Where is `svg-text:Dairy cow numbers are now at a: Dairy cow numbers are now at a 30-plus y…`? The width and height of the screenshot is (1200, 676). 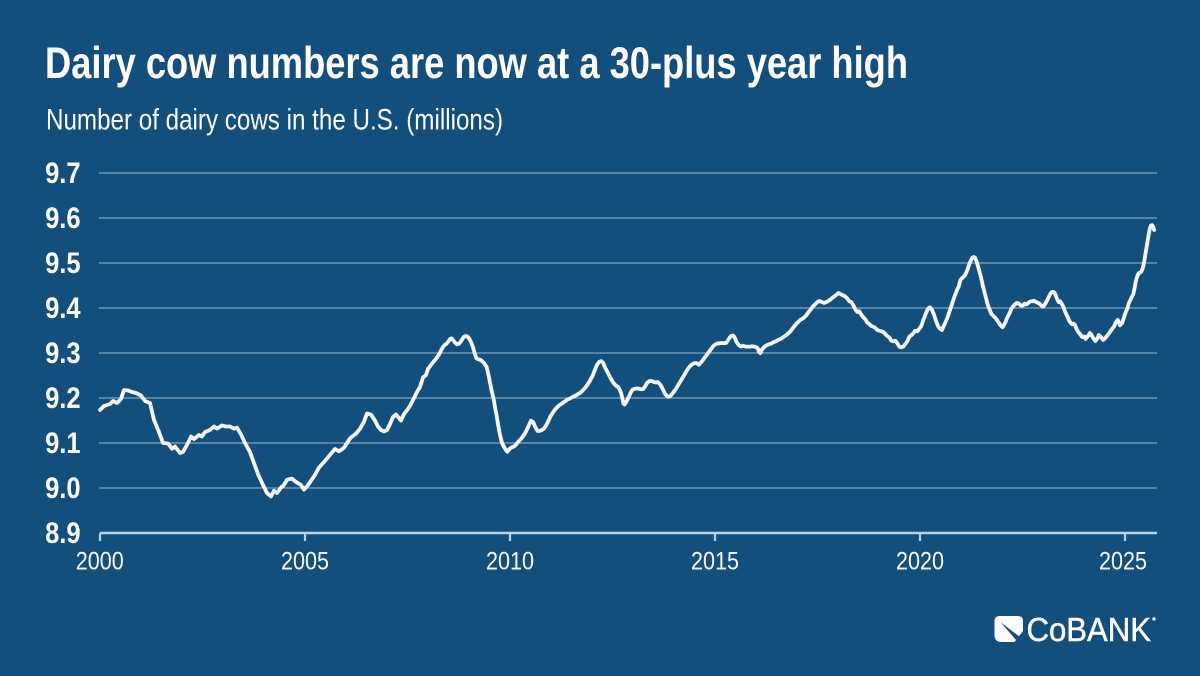
svg-text:Dairy cow numbers are now at a: Dairy cow numbers are now at a 30-plus y… is located at coordinates (476, 63).